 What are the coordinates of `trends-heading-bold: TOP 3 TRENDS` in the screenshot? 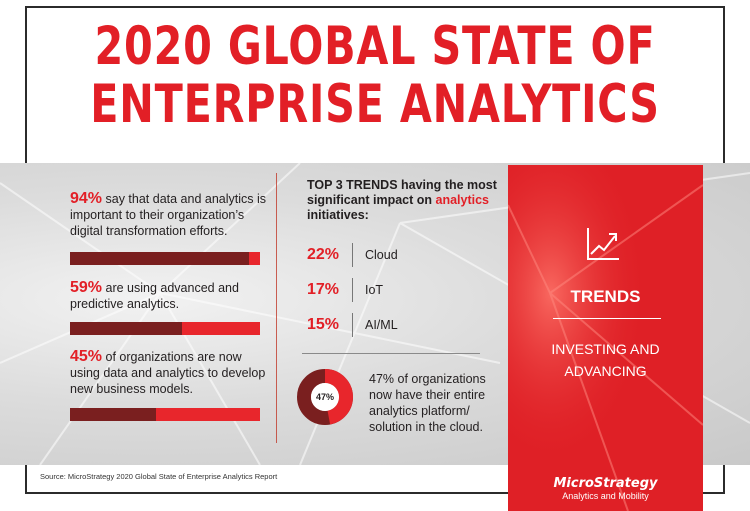 It's located at (352, 185).